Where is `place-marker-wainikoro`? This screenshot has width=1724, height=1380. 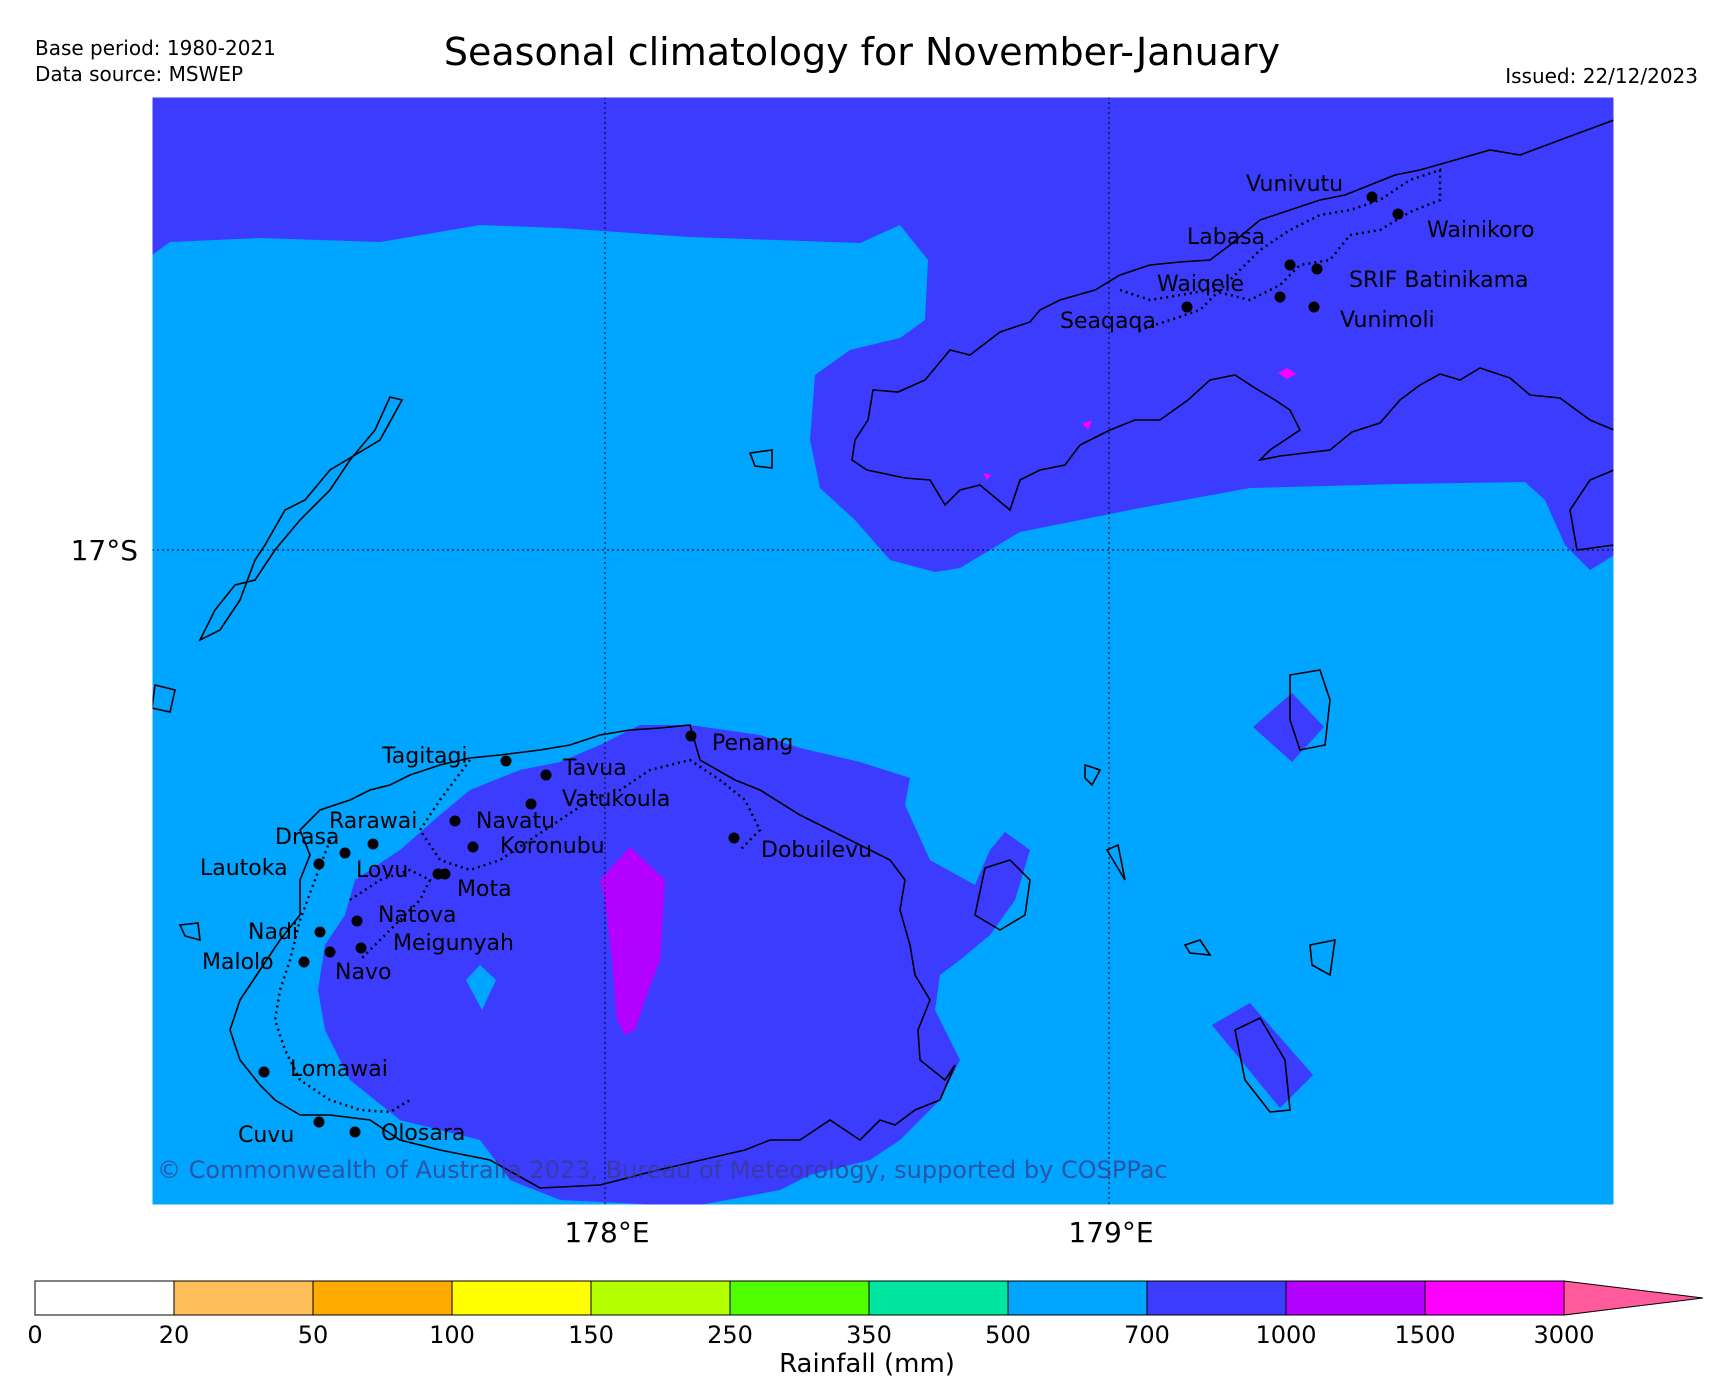 place-marker-wainikoro is located at coordinates (1398, 214).